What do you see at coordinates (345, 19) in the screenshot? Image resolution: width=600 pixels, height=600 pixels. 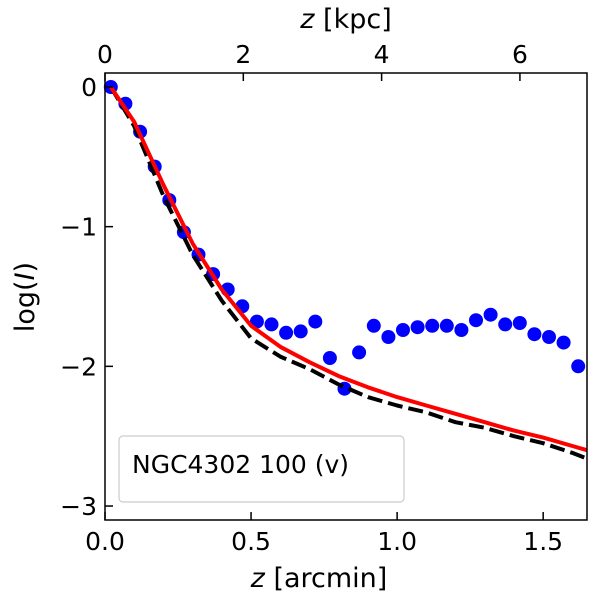 I see `x2-axis-title: z [kpc]` at bounding box center [345, 19].